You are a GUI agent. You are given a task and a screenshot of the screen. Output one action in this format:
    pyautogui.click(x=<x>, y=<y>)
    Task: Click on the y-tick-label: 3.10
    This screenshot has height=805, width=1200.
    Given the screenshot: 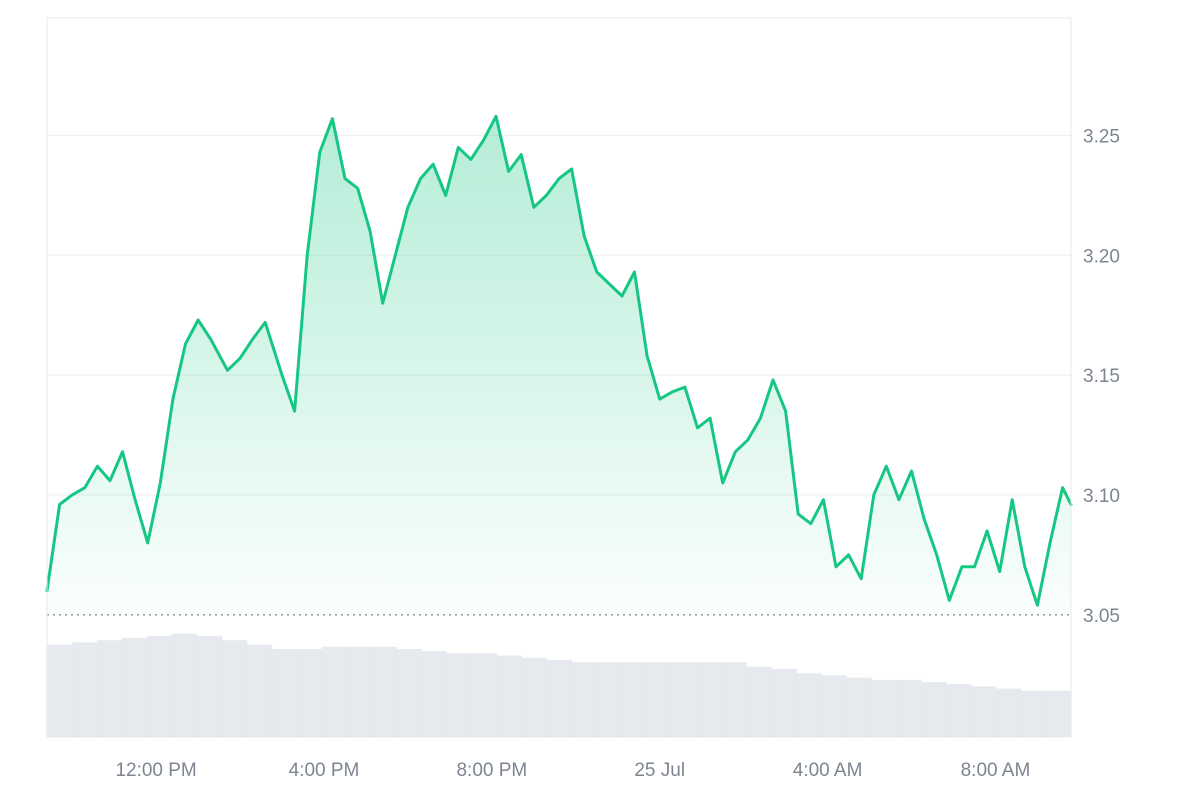 What is the action you would take?
    pyautogui.click(x=1101, y=496)
    